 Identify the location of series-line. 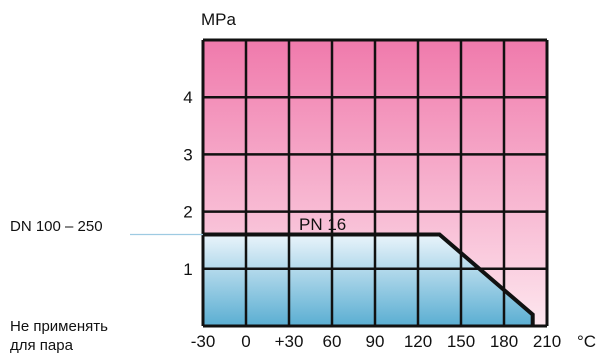
(369, 279).